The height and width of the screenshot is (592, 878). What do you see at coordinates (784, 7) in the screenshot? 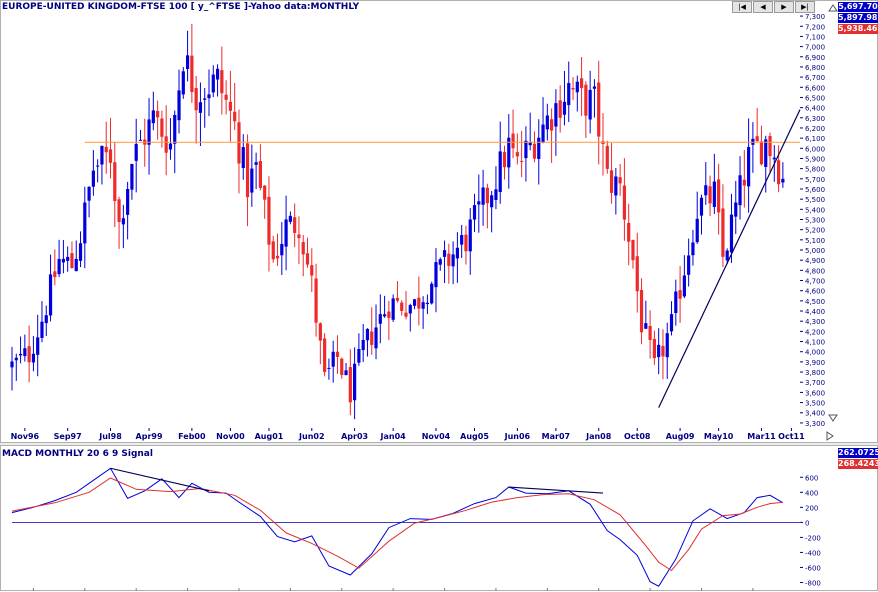
I see `next-button: ▶` at bounding box center [784, 7].